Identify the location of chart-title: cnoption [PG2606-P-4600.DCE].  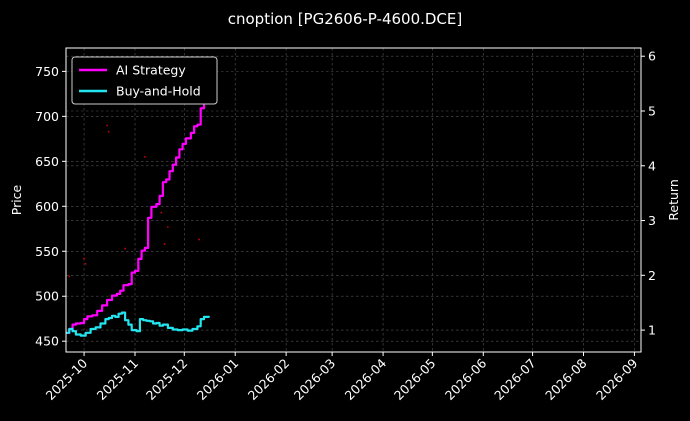
(345, 19).